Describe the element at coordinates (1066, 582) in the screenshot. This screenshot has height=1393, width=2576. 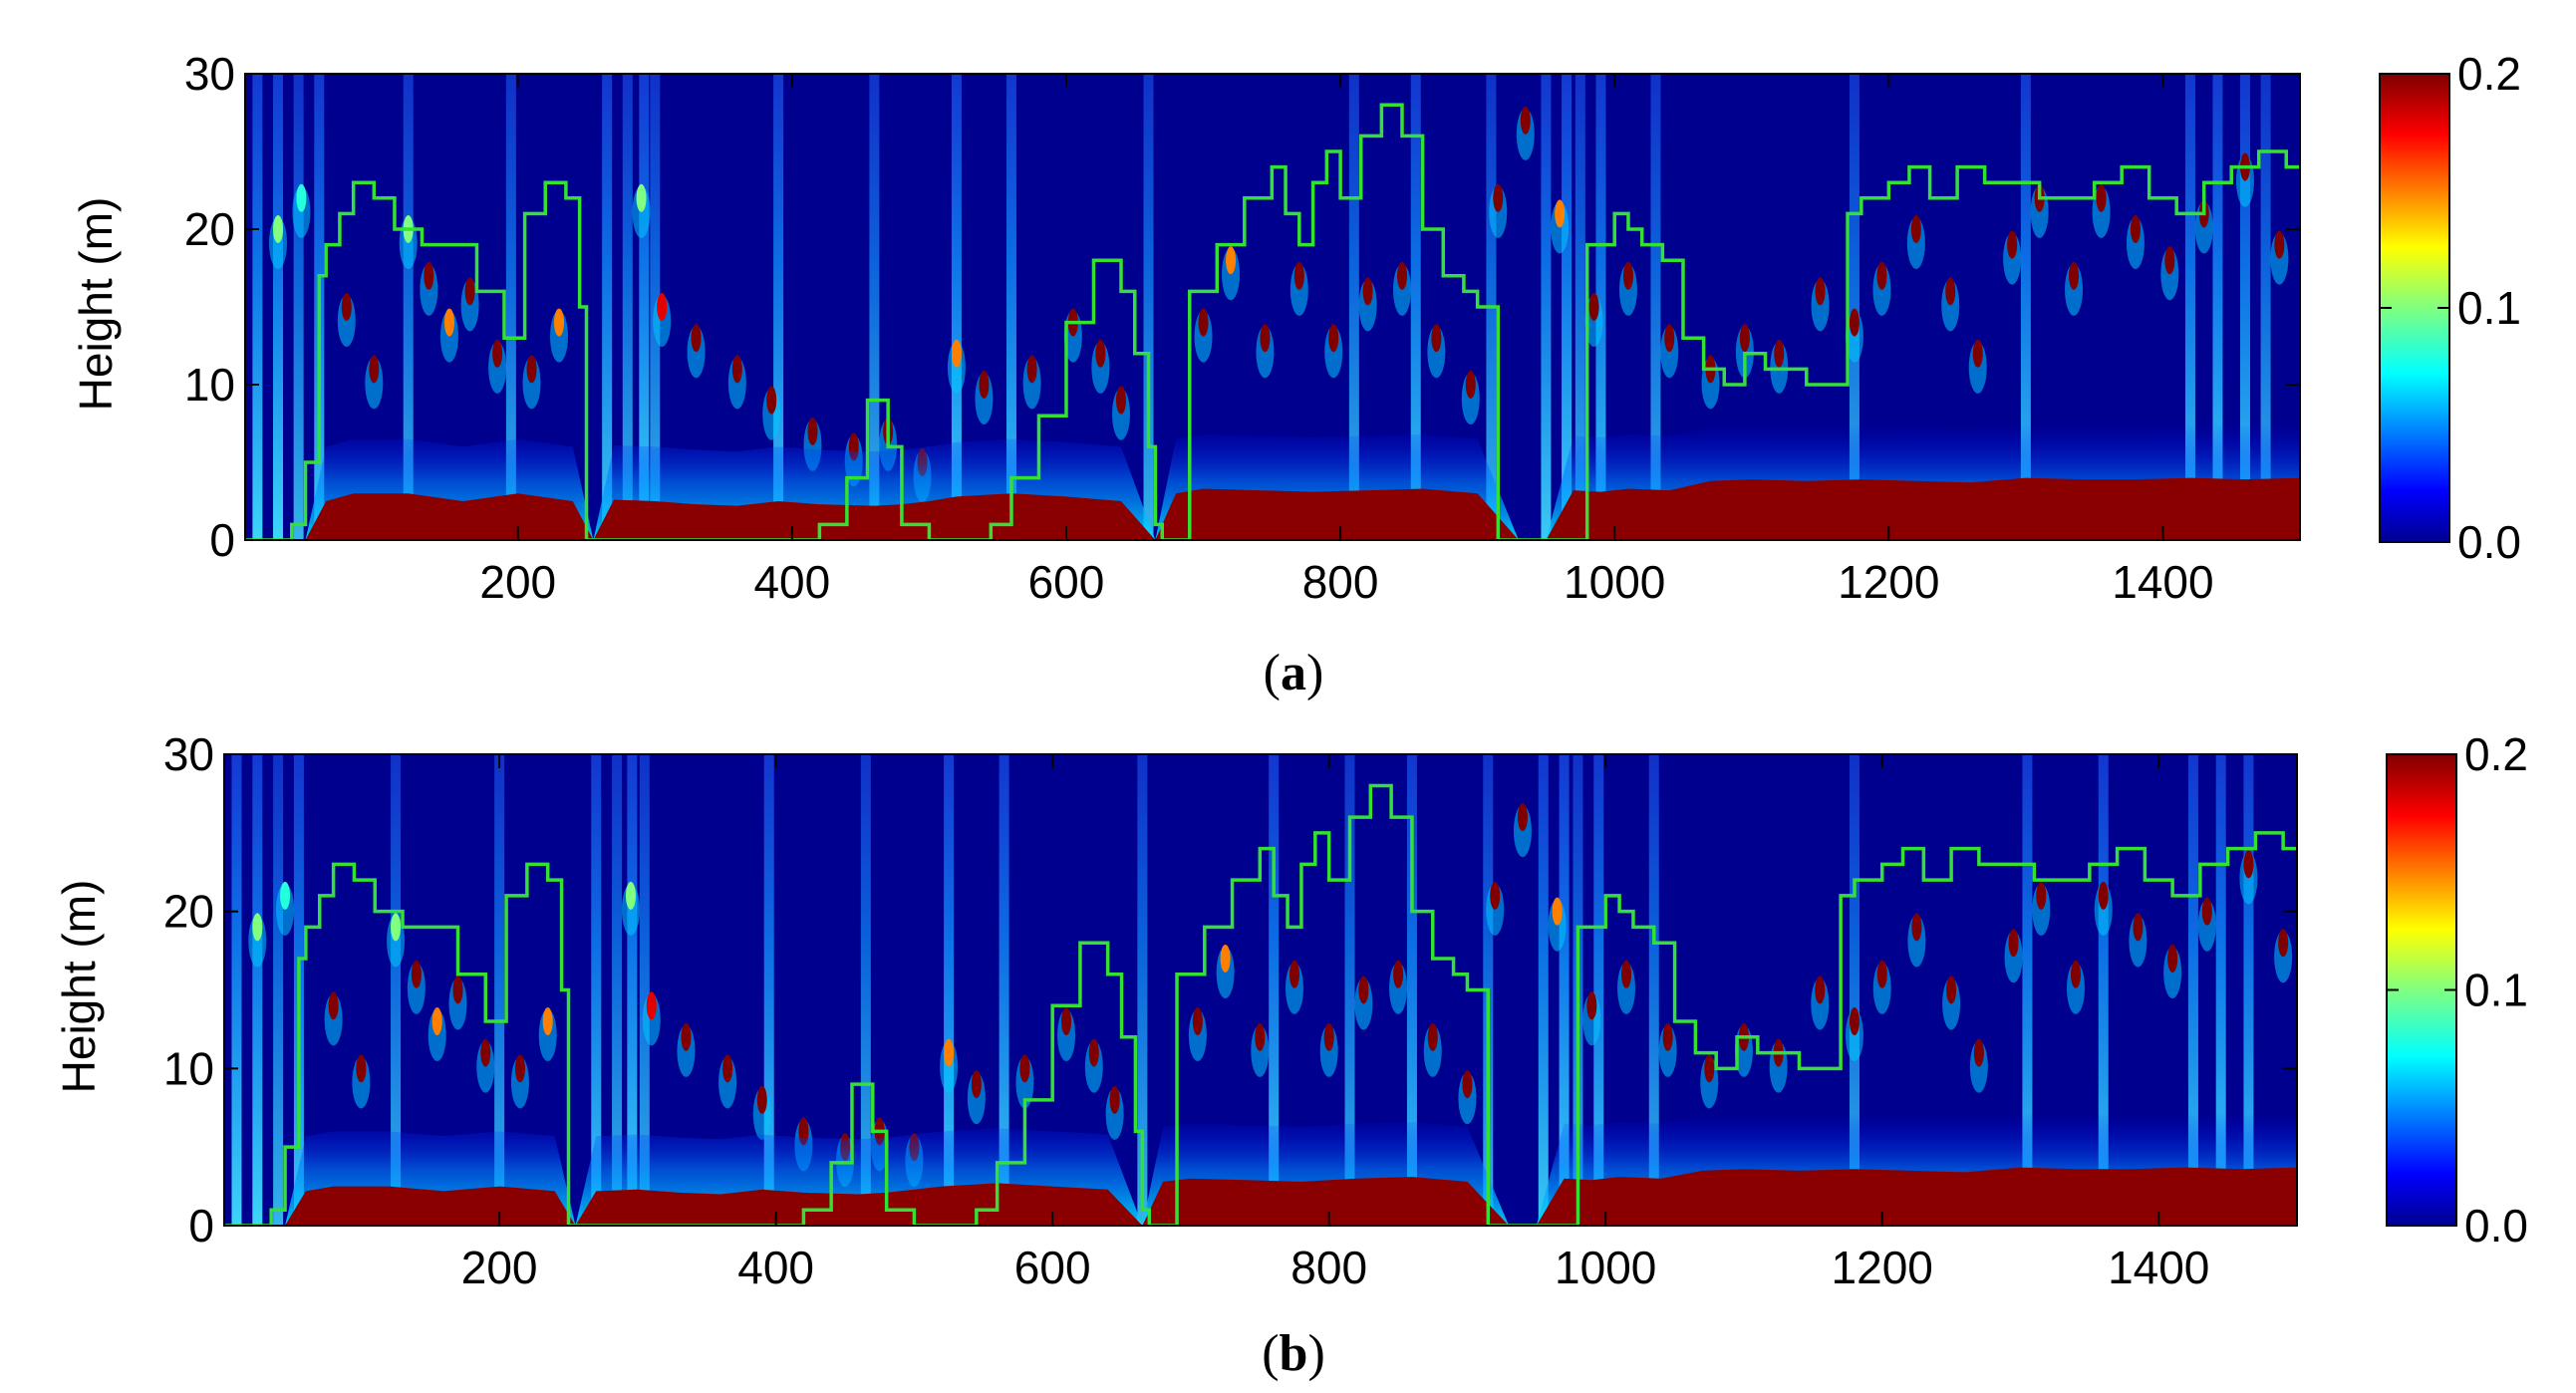
I see `x-tick-label-a-2: 600` at that location.